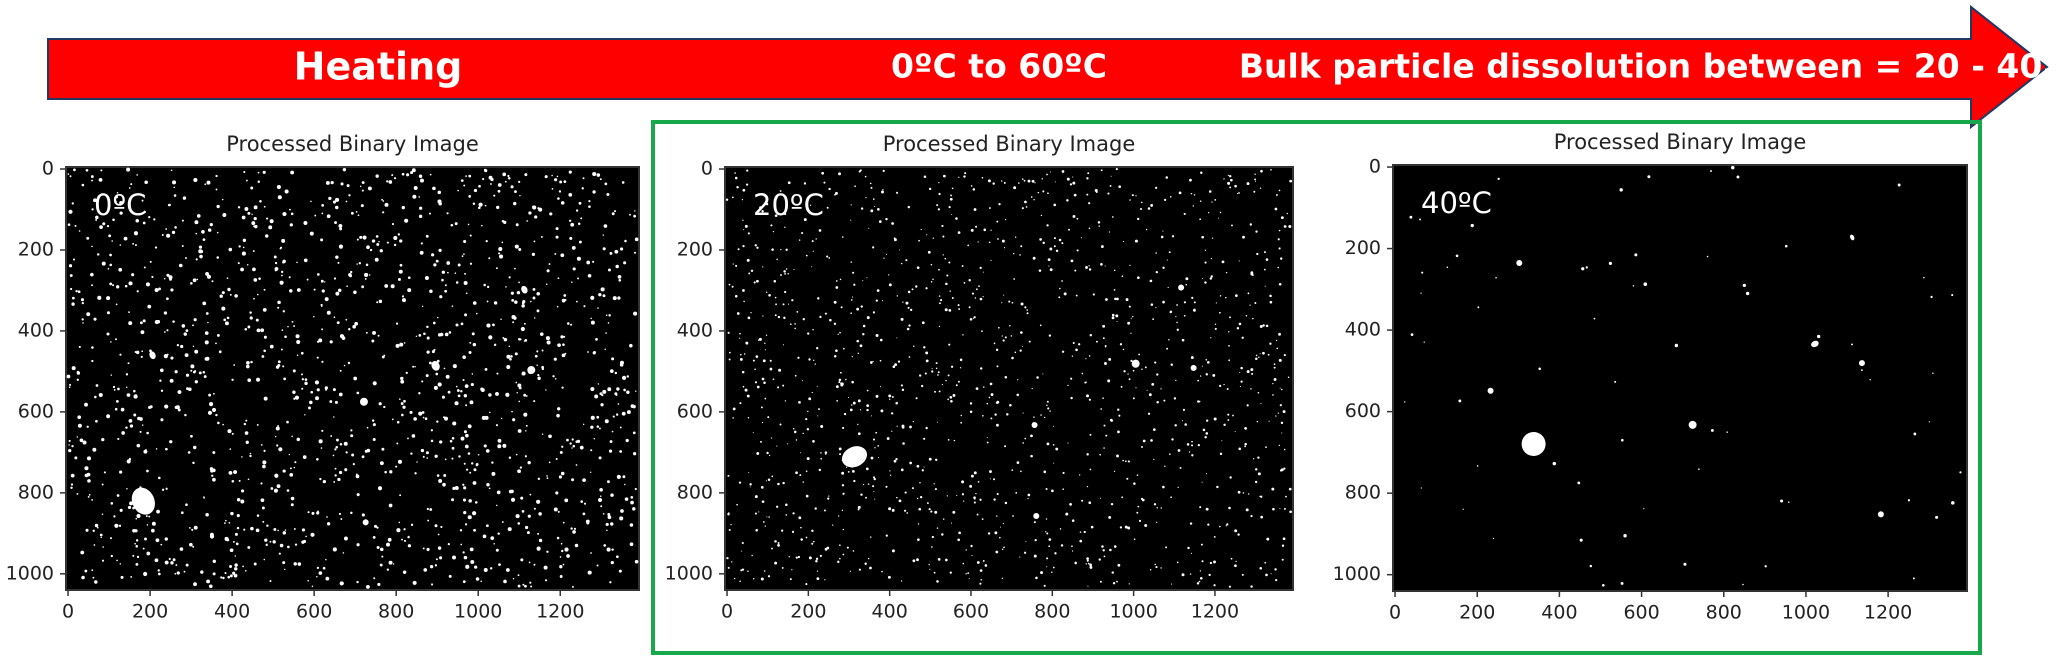 The width and height of the screenshot is (2060, 670). Describe the element at coordinates (1357, 574) in the screenshot. I see `y-tick-label: 1000` at that location.